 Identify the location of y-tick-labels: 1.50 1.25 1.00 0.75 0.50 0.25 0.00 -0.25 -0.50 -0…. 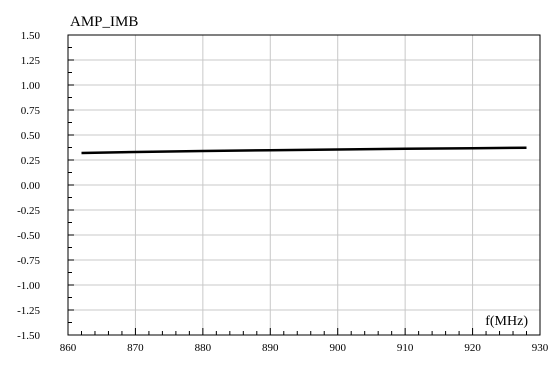
(28, 186).